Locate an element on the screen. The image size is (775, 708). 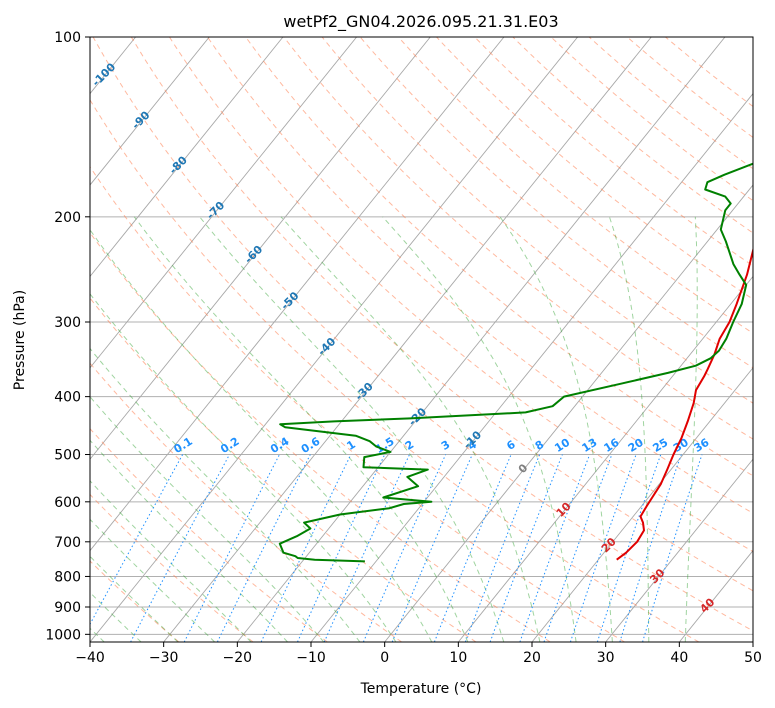
y-tick-label: 1000 is located at coordinates (63, 635).